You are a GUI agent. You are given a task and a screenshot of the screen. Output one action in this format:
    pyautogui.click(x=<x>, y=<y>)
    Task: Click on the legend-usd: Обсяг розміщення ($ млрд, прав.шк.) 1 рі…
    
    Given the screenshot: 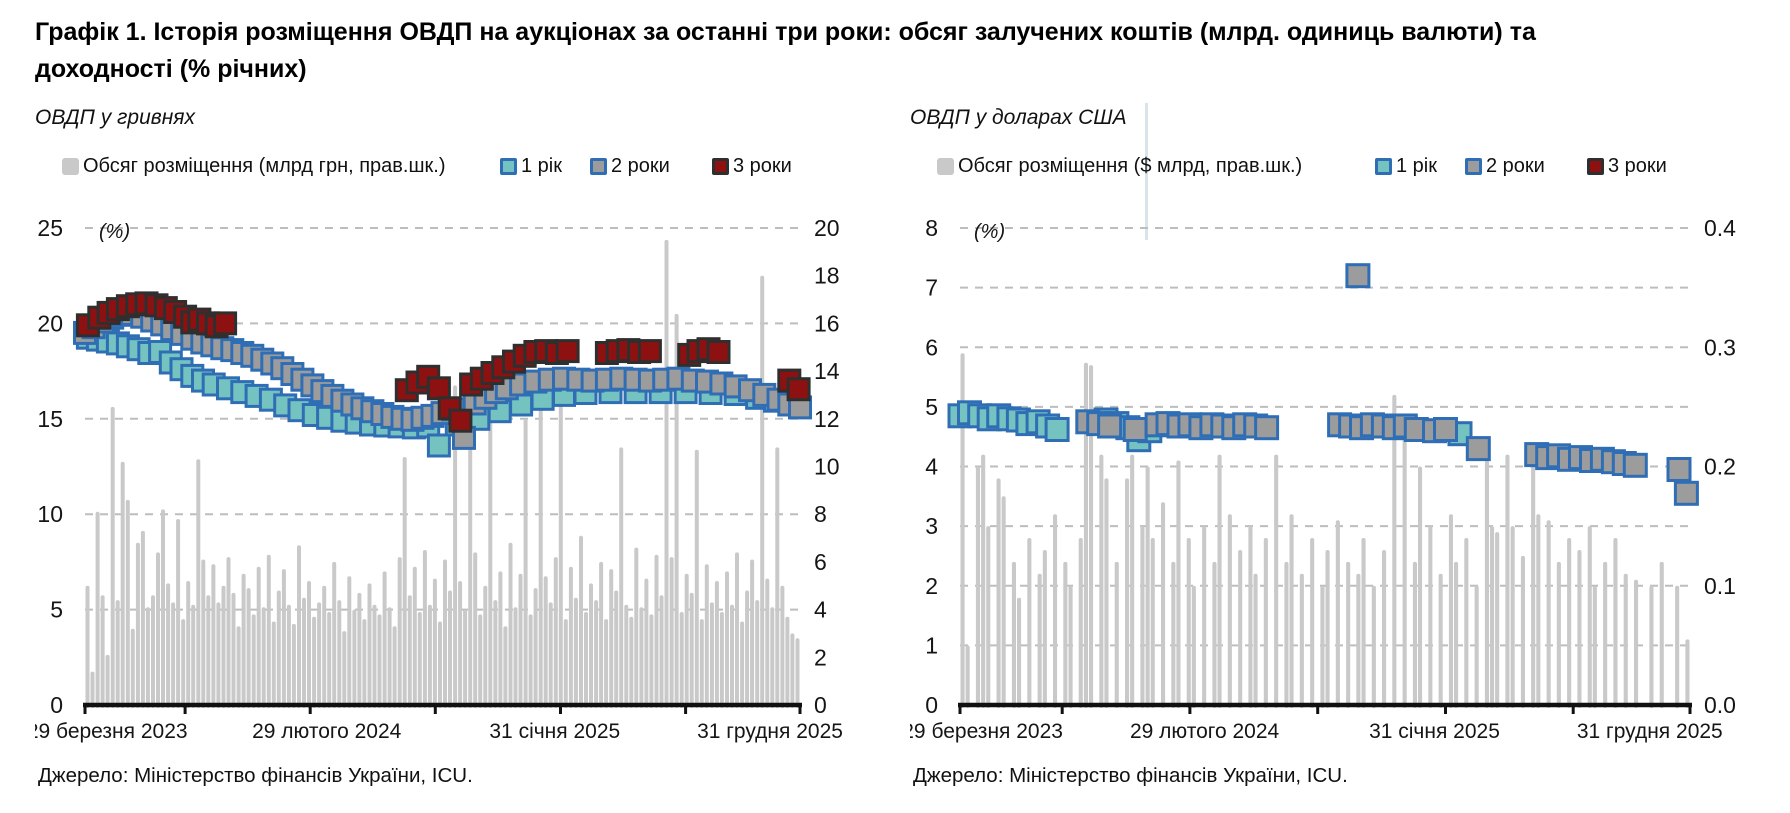 What is the action you would take?
    pyautogui.click(x=1332, y=169)
    